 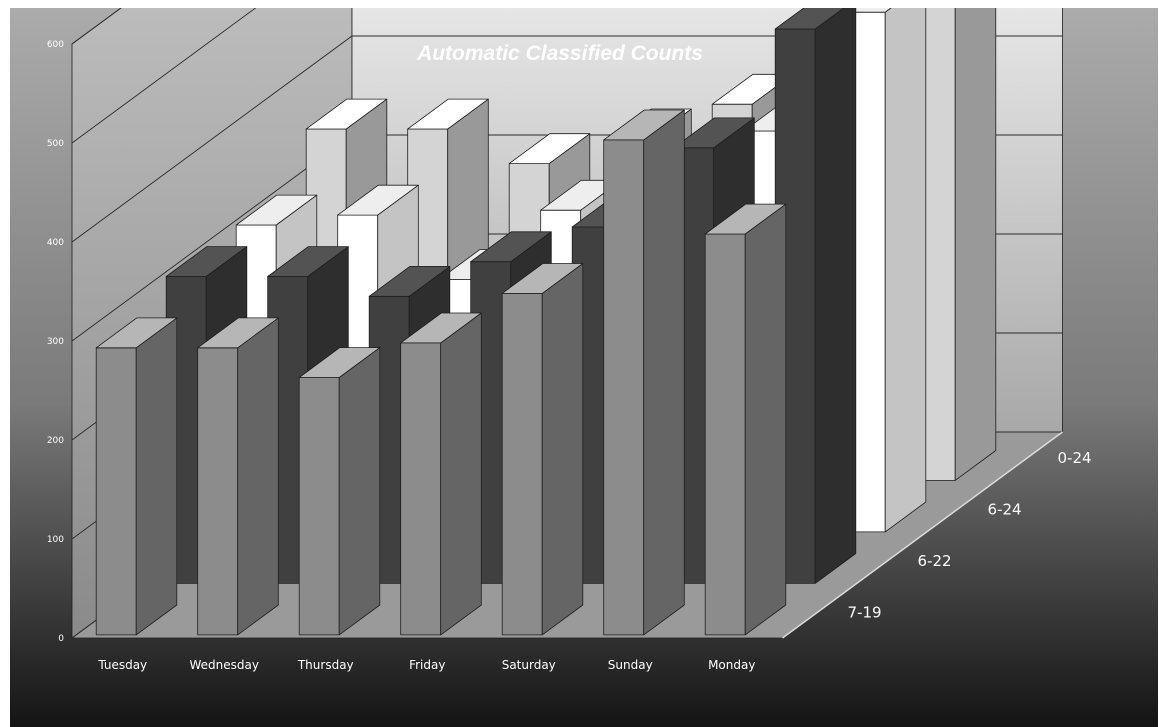 I want to click on y-tick-label: 500, so click(x=55, y=144).